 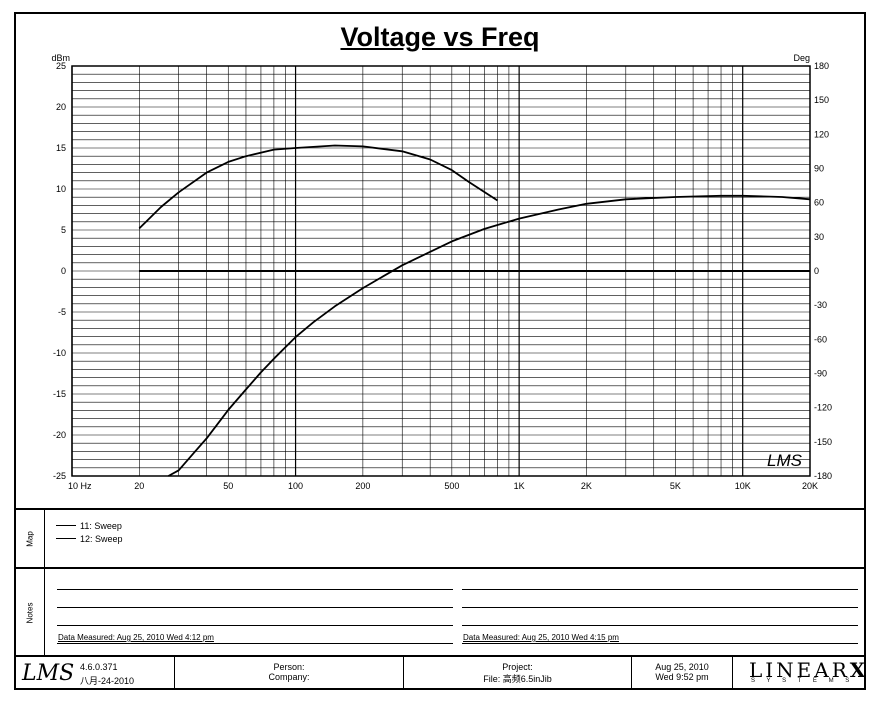 What do you see at coordinates (362, 486) in the screenshot?
I see `x-tick-label: 200` at bounding box center [362, 486].